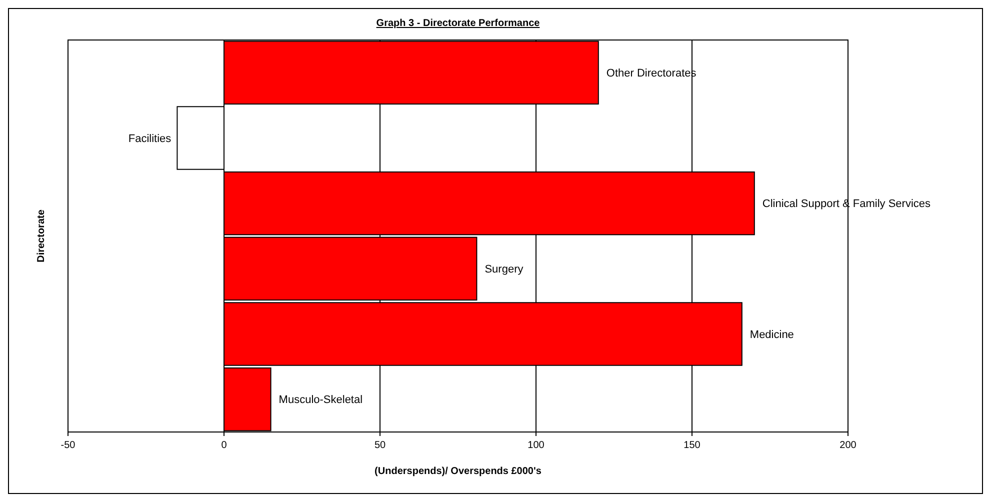 The height and width of the screenshot is (502, 993). Describe the element at coordinates (504, 270) in the screenshot. I see `y-tick-label: Surgery` at that location.